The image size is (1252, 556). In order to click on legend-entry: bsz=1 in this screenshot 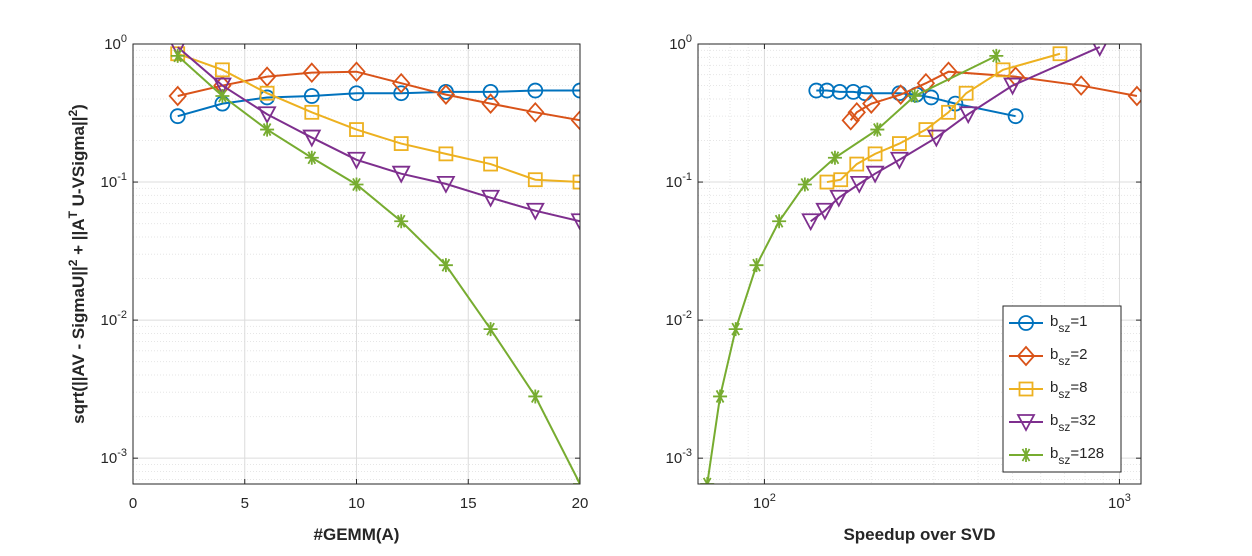, I will do `click(1048, 324)`.